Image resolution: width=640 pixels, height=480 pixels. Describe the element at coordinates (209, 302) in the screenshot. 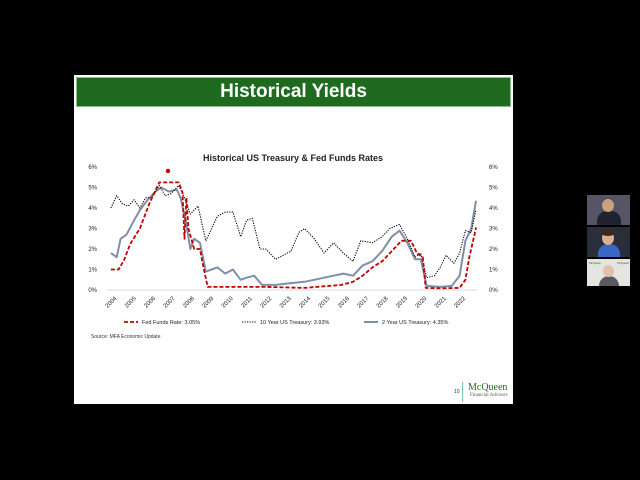

I see `x-tick-label: 2009` at that location.